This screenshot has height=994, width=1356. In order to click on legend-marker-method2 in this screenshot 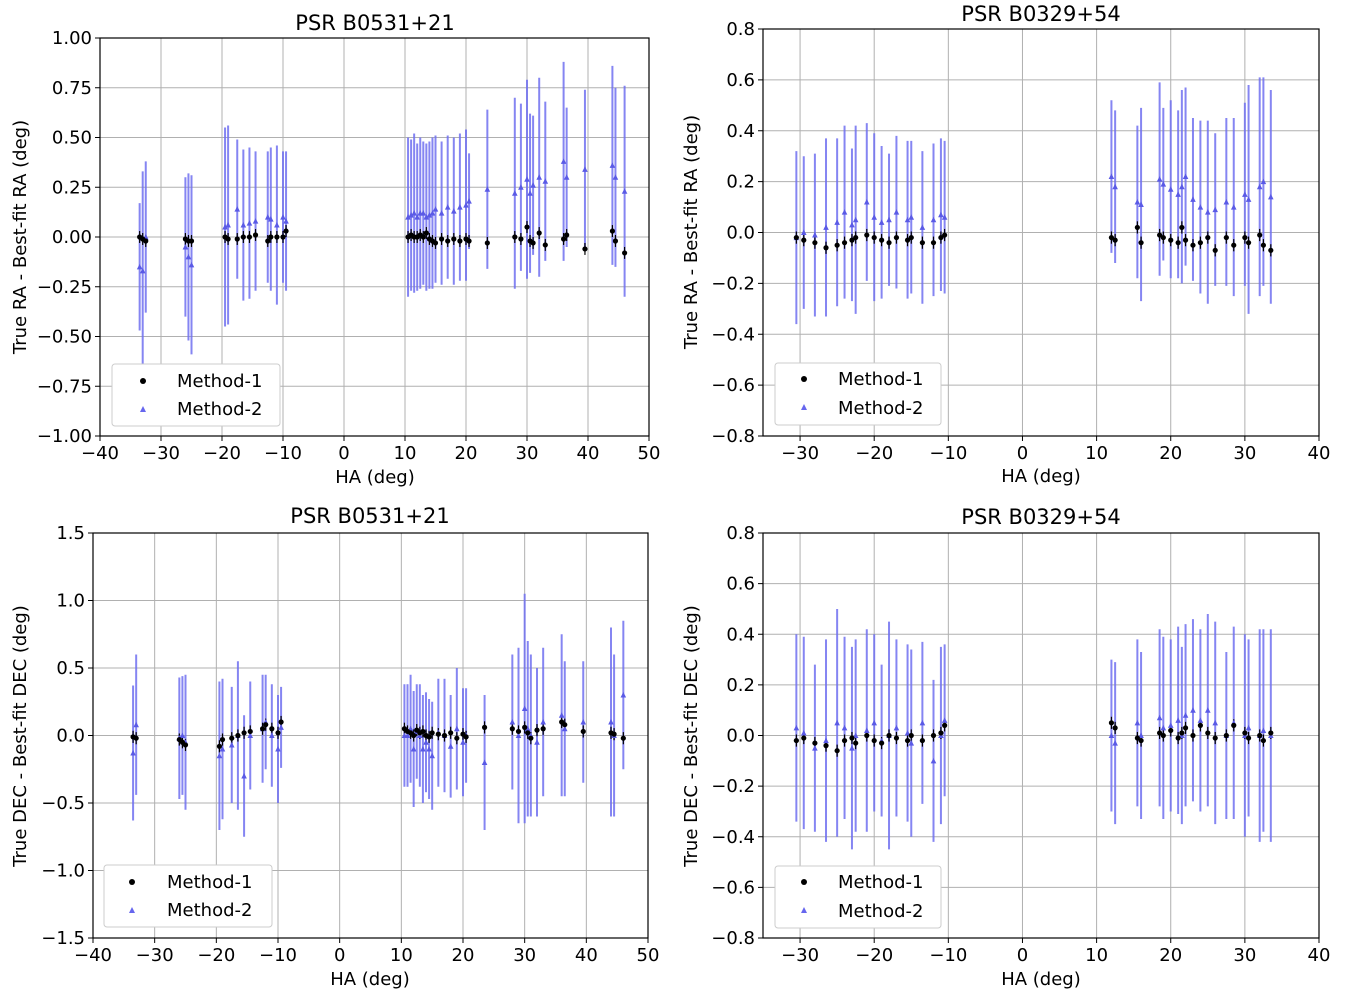, I will do `click(143, 409)`.